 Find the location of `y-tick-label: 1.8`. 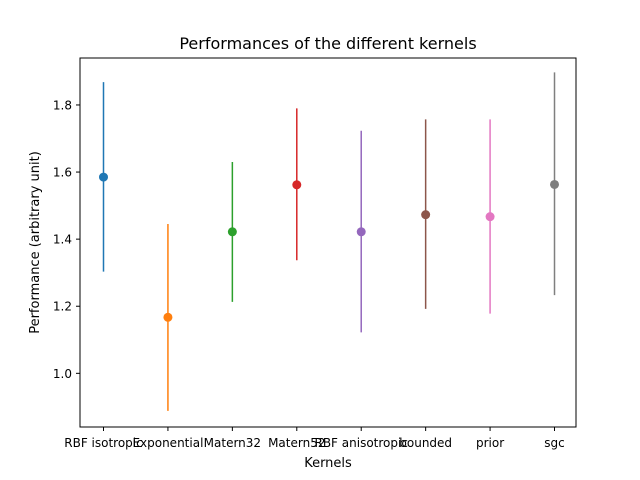

y-tick-label: 1.8 is located at coordinates (62, 105).